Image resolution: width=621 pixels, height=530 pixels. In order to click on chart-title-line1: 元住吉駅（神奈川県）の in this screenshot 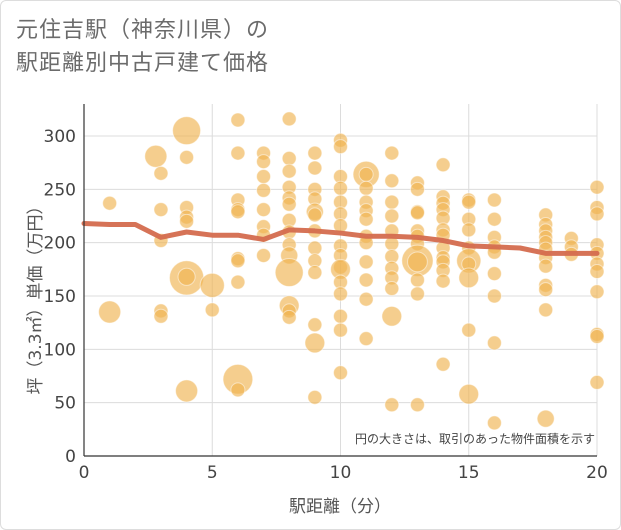, I will do `click(143, 30)`.